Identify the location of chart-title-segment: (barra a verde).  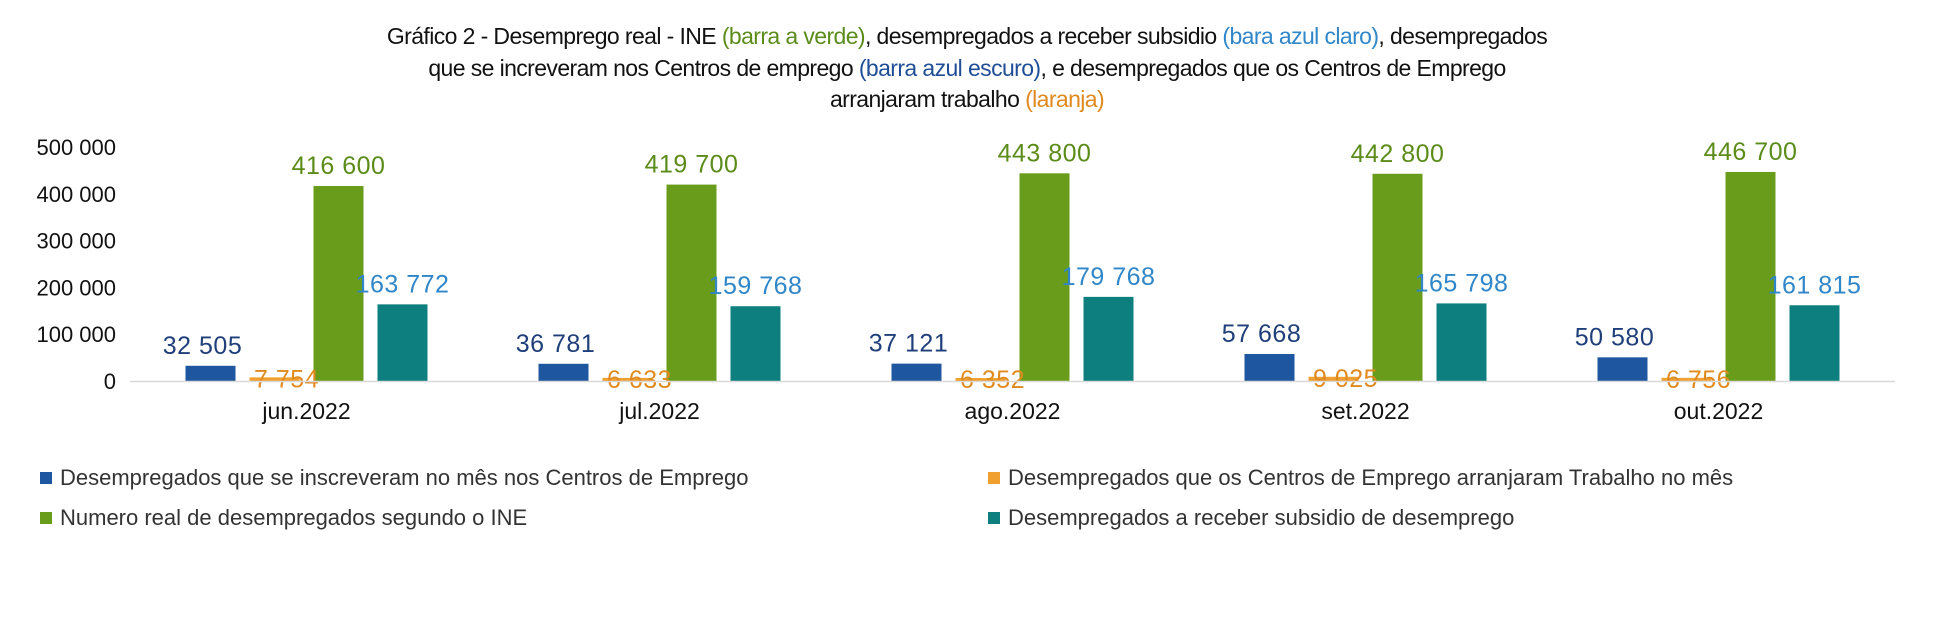
(793, 36).